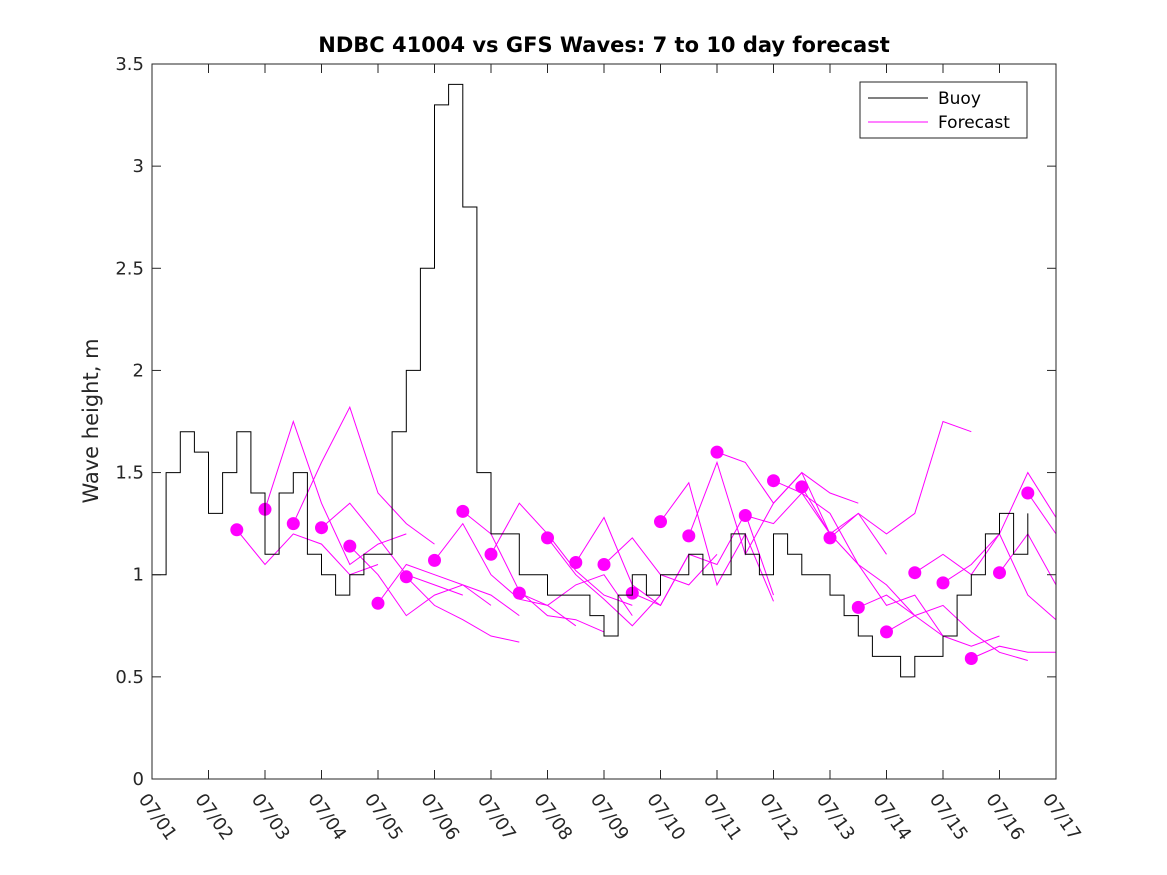 The width and height of the screenshot is (1167, 875). Describe the element at coordinates (722, 817) in the screenshot. I see `x-tick-label: 07/11` at that location.